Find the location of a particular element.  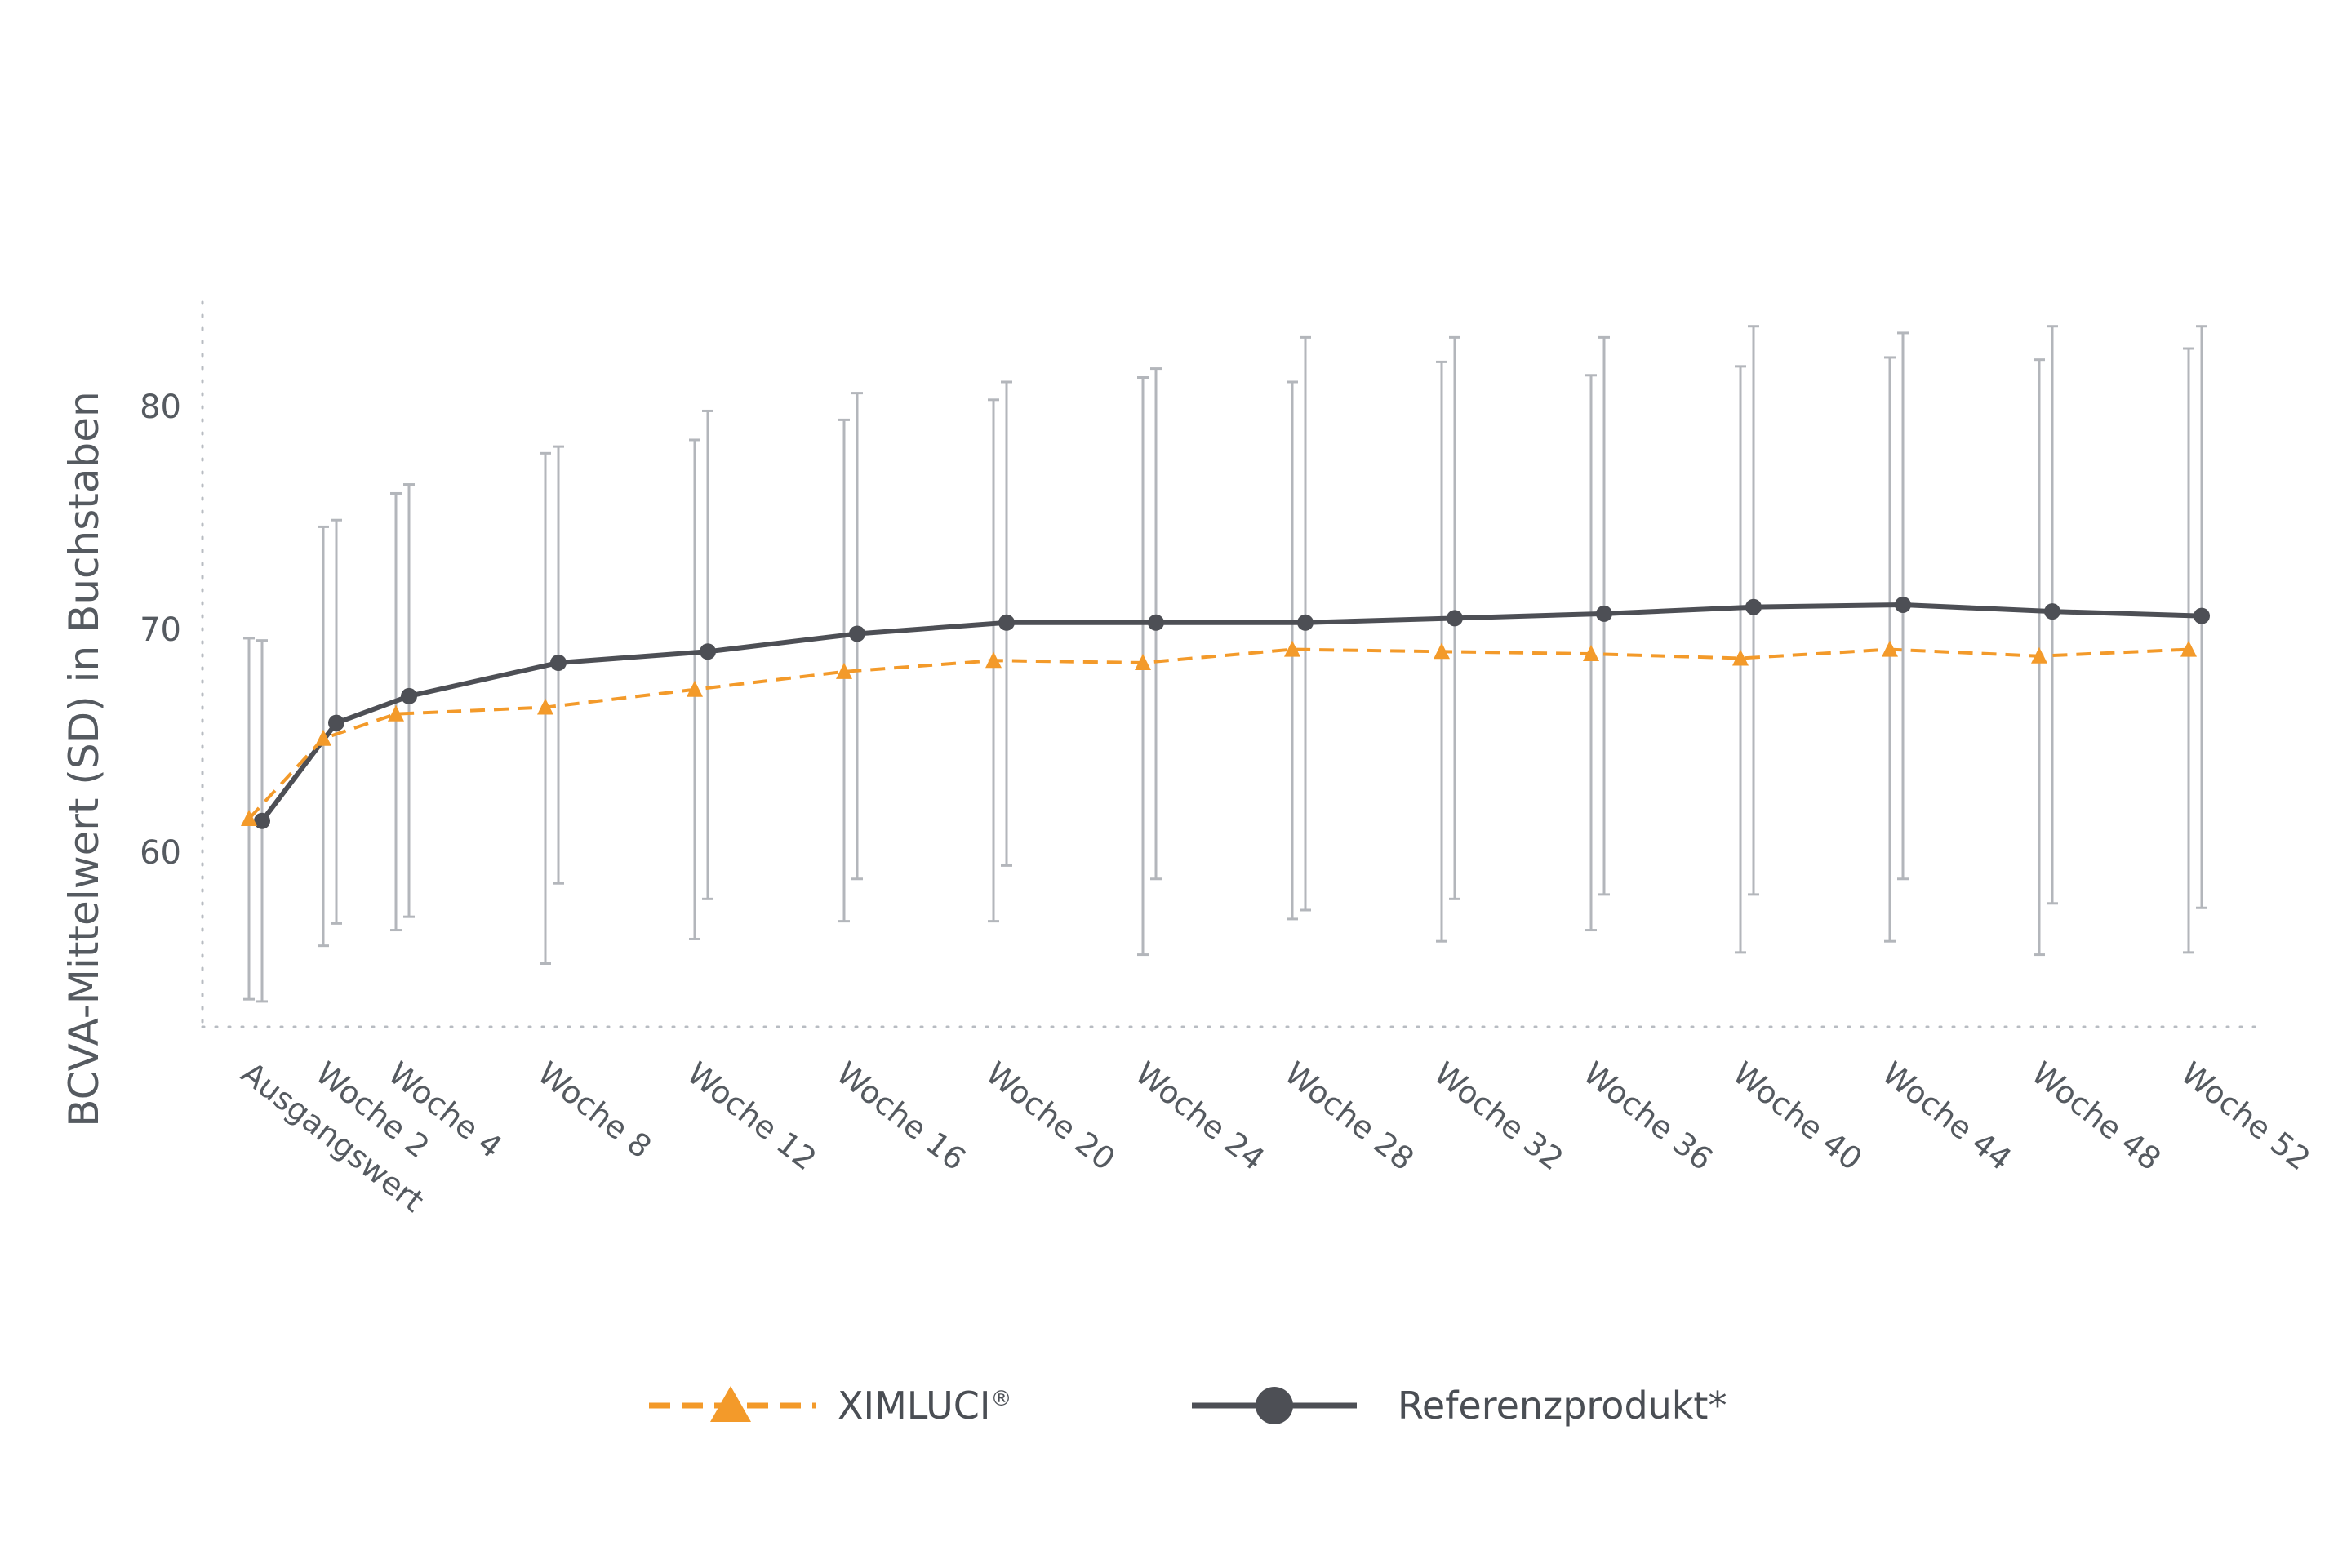

legend-ximluci-triangle-icon is located at coordinates (730, 1404).